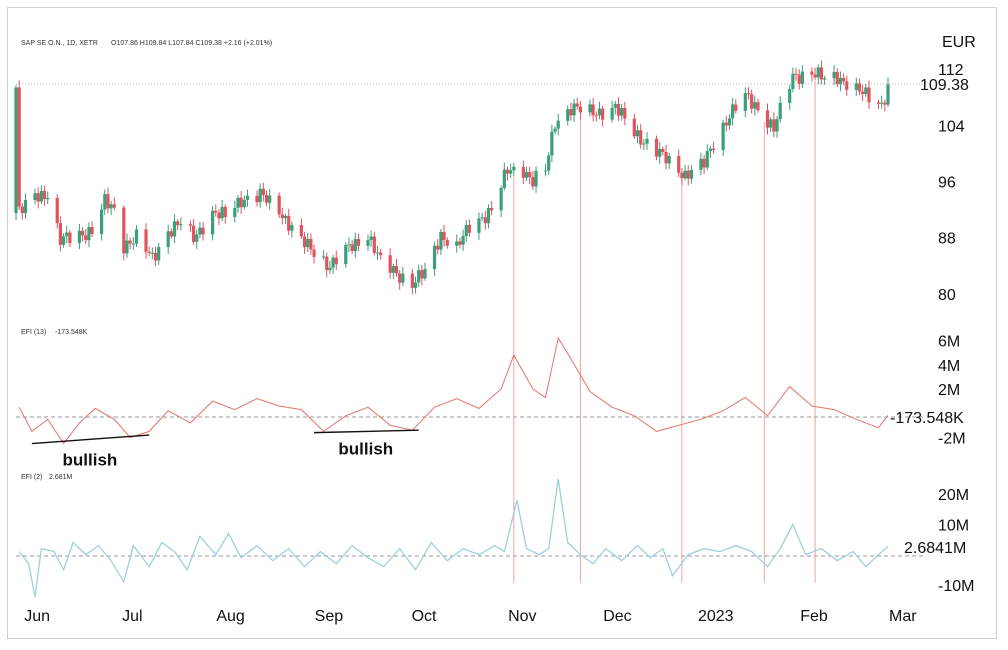 Image resolution: width=1008 pixels, height=650 pixels. Describe the element at coordinates (329, 616) in the screenshot. I see `month-tick-label: Sep` at that location.